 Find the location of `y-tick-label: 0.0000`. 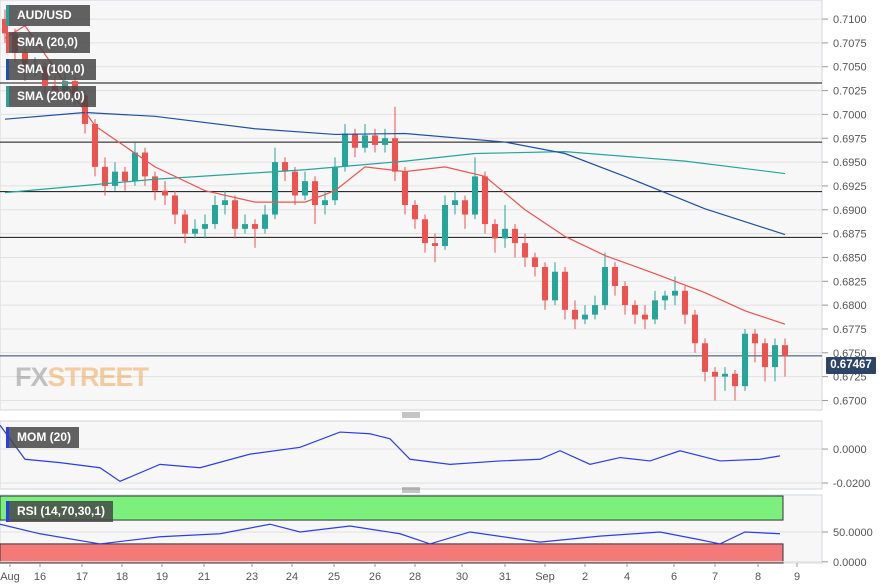

y-tick-label: 0.0000 is located at coordinates (850, 450).